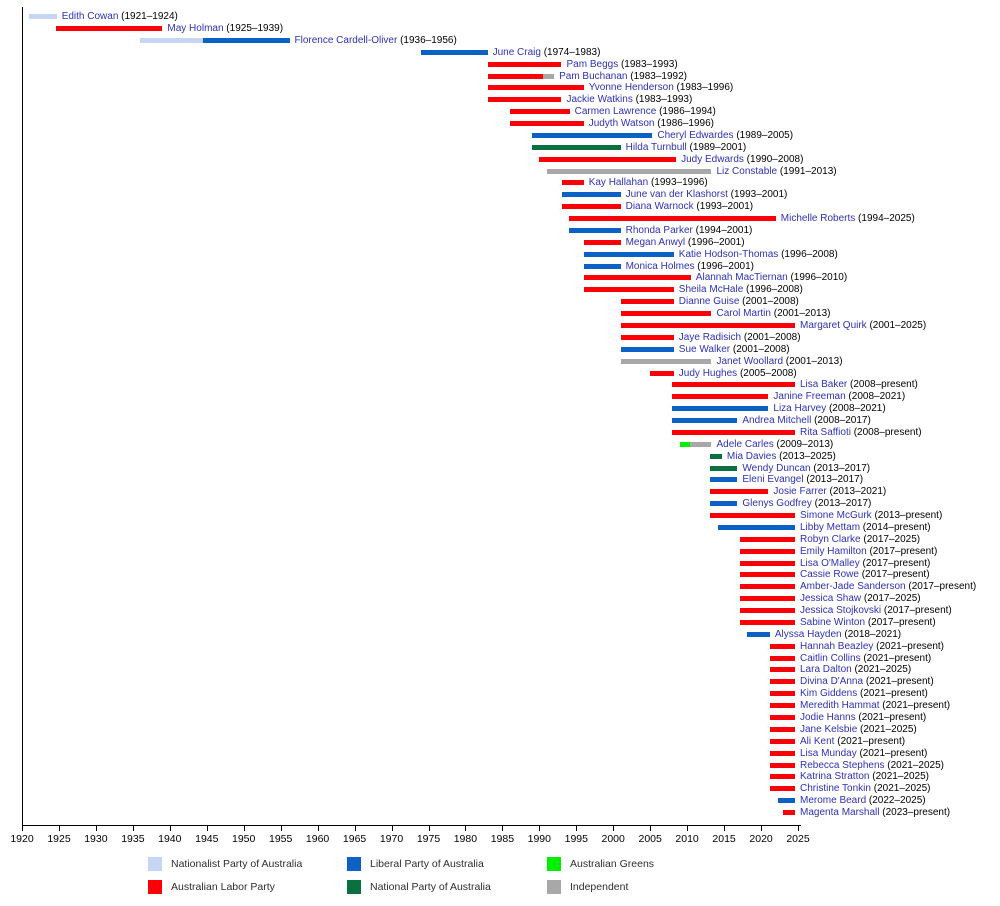 The image size is (1000, 906). What do you see at coordinates (835, 789) in the screenshot?
I see `member-name-link: Christine Tonkin` at bounding box center [835, 789].